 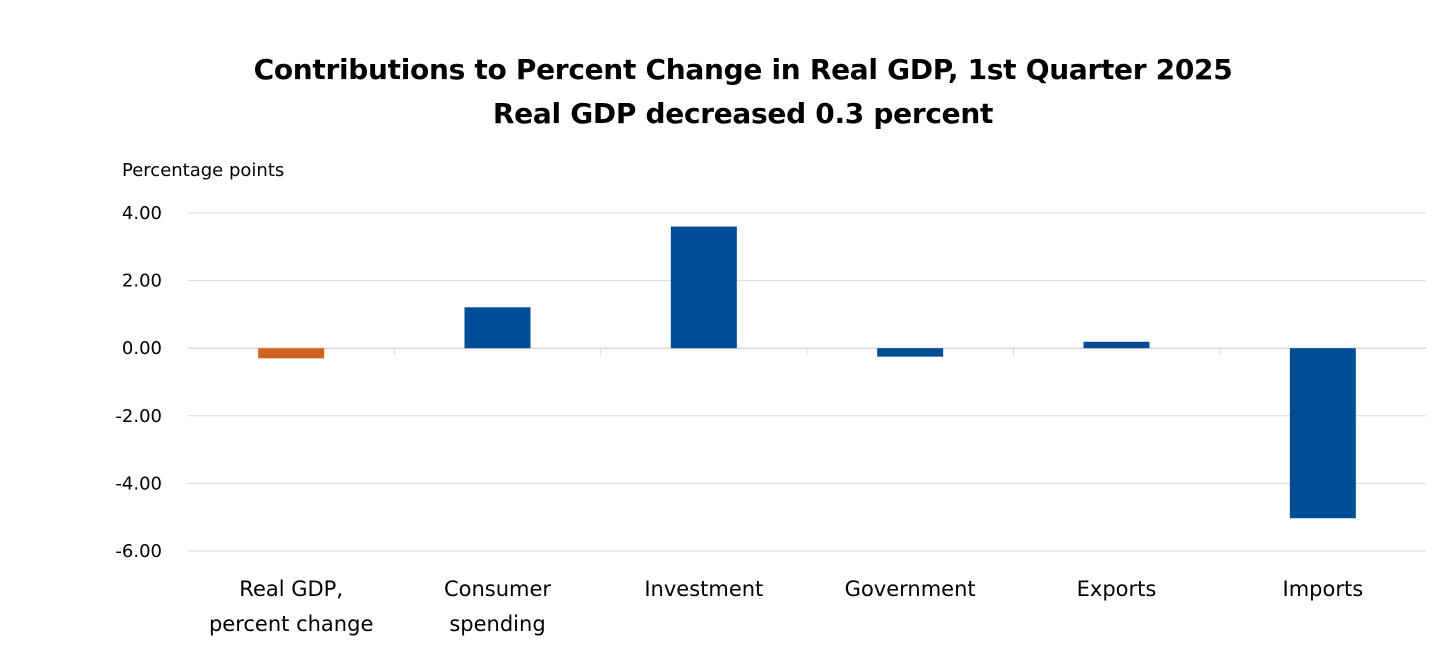 I want to click on x-tick-label: Government, so click(x=910, y=589).